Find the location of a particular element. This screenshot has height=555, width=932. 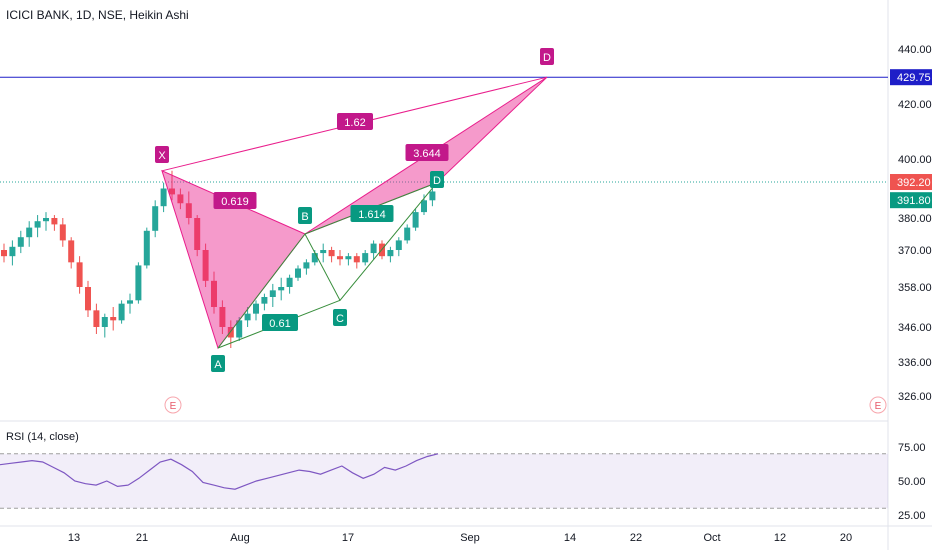

x-tick-label: 22 is located at coordinates (636, 538).